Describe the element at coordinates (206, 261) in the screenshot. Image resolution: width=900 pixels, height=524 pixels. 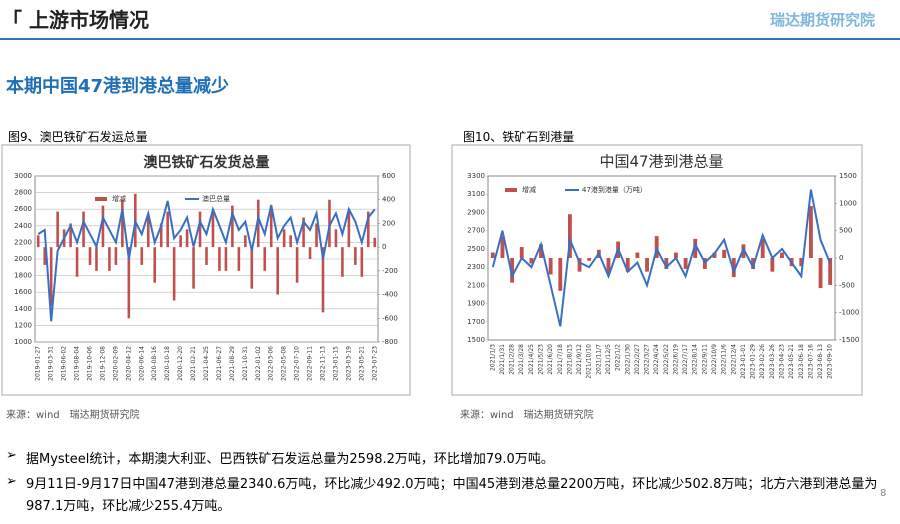
I see `line` at that location.